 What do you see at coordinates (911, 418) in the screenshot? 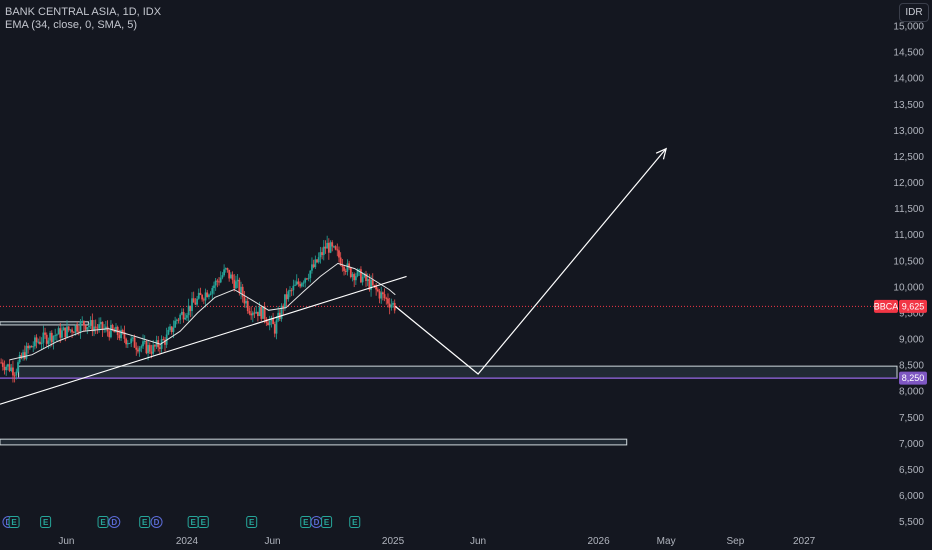
I see `y-tick-label: 7,500` at bounding box center [911, 418].